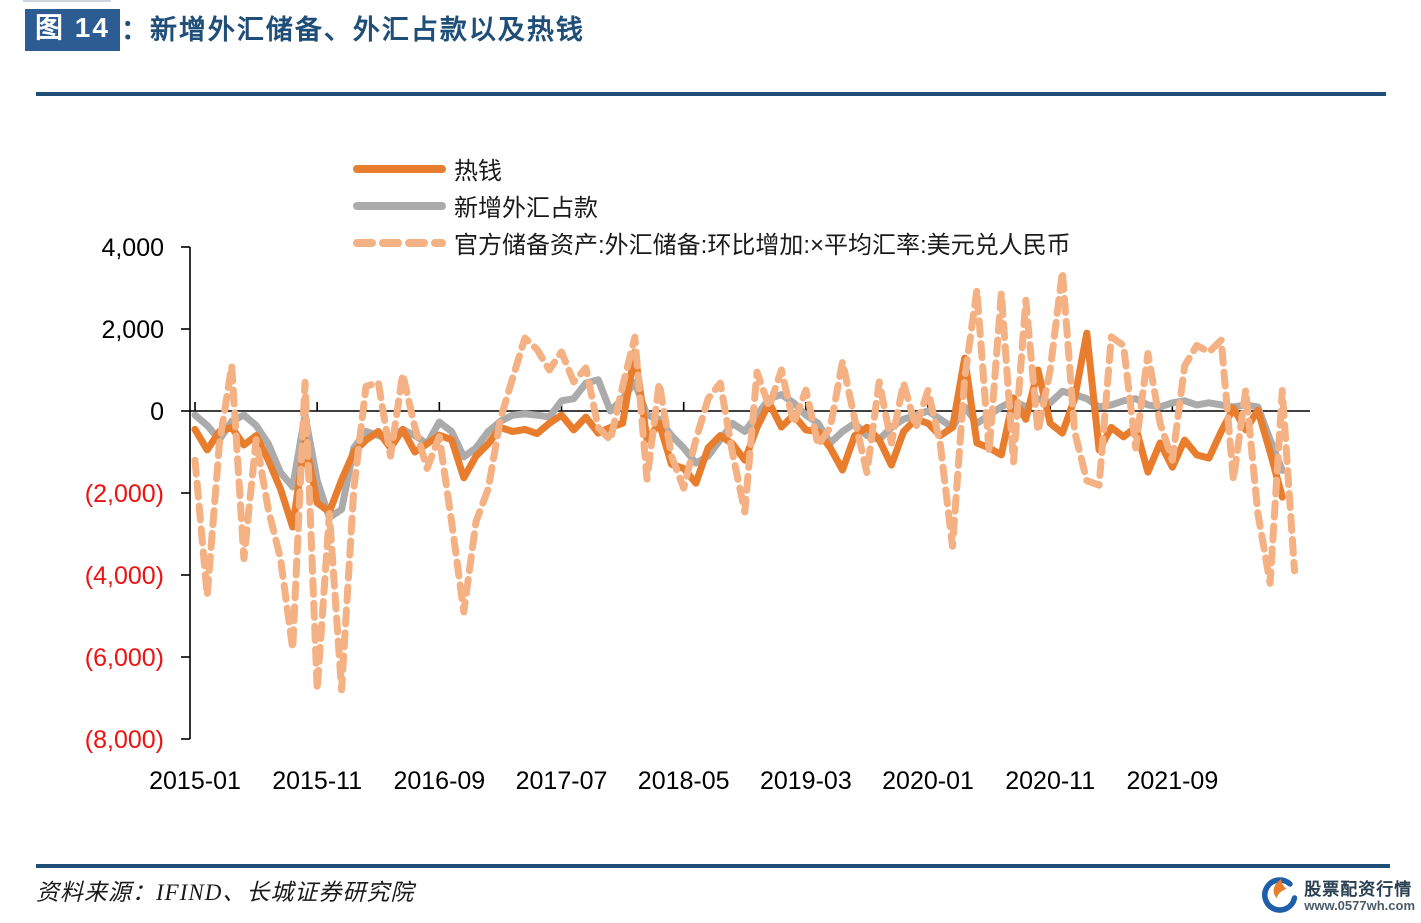 This screenshot has height=923, width=1421. Describe the element at coordinates (1050, 781) in the screenshot. I see `x-tick-label: 2020-11` at that location.